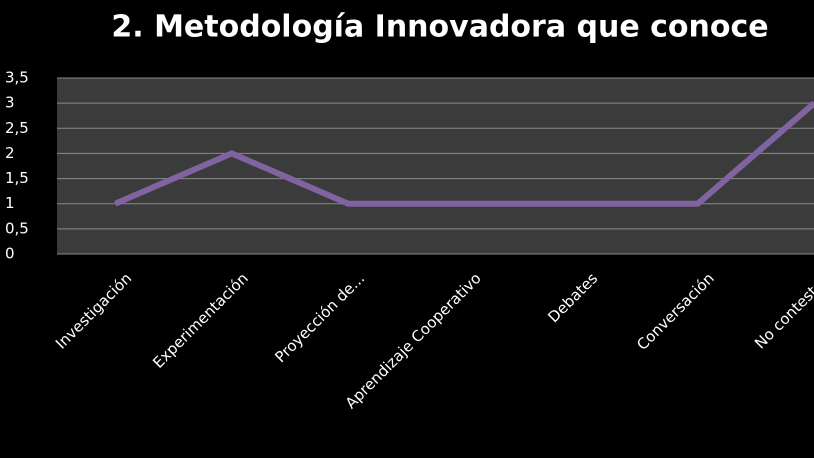  I want to click on chart-title: 2. Metodología Innovadora que conoce, so click(439, 27).